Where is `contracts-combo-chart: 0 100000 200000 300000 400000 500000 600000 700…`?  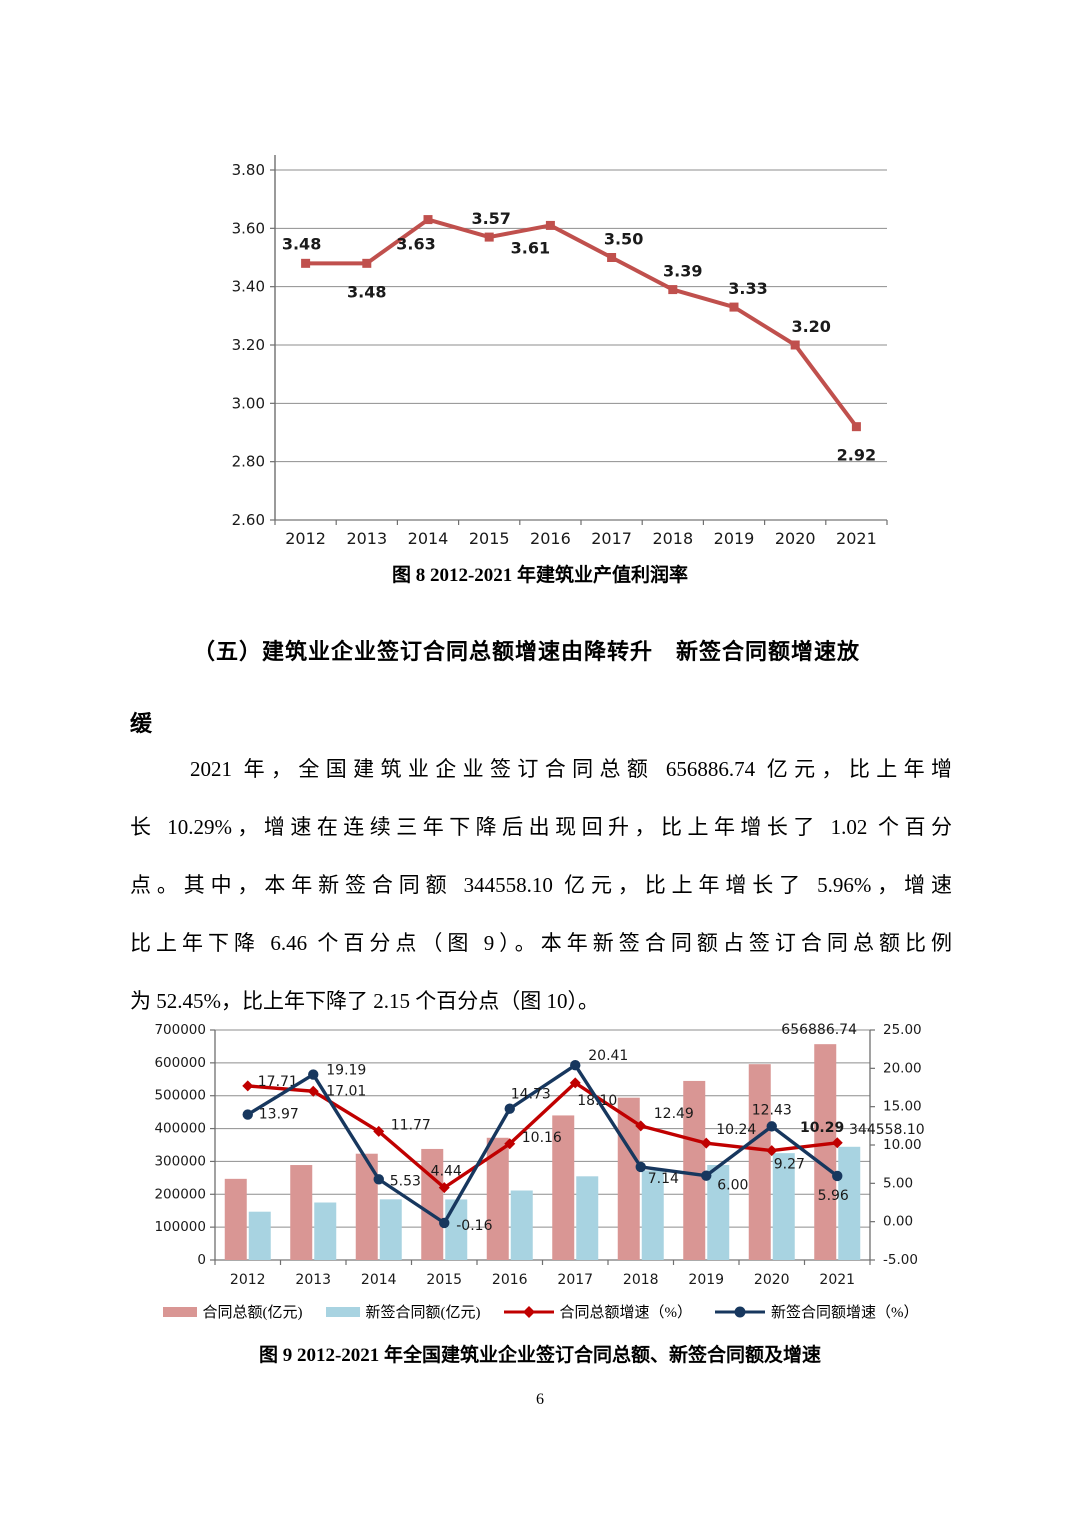
contracts-combo-chart: 0 100000 200000 300000 400000 500000 600000 700… is located at coordinates (539, 1155).